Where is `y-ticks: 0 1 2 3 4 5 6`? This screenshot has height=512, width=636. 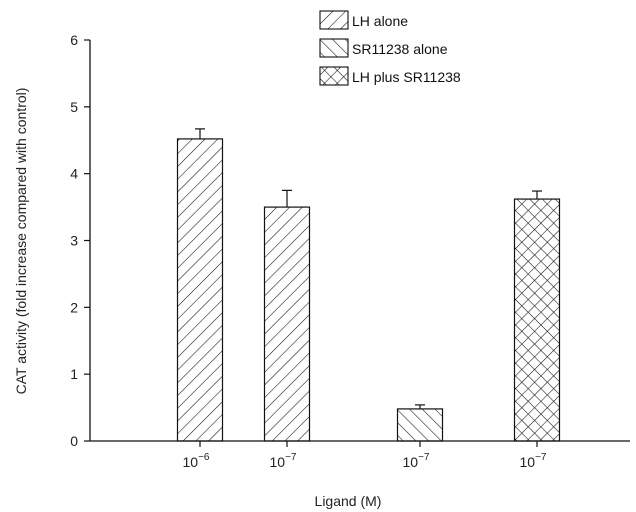
y-ticks: 0 1 2 3 4 5 6 is located at coordinates (80, 240).